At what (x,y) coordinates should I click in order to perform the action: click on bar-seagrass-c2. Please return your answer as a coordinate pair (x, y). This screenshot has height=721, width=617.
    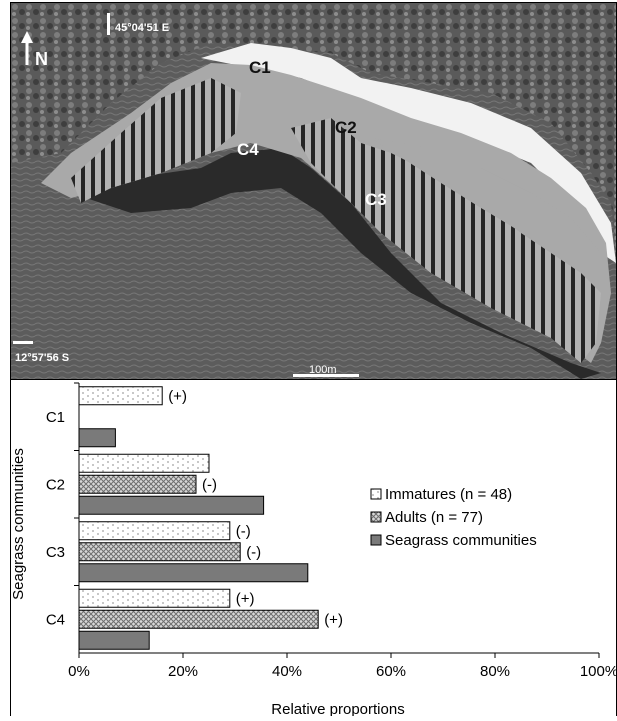
    Looking at the image, I should click on (171, 505).